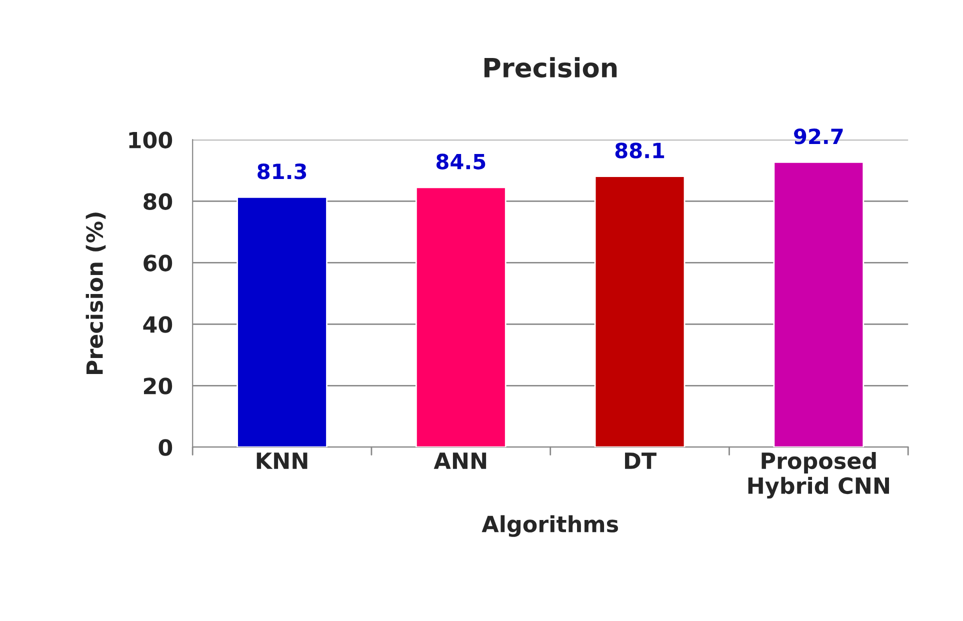 The image size is (963, 621). I want to click on y-tick-label: 20, so click(158, 386).